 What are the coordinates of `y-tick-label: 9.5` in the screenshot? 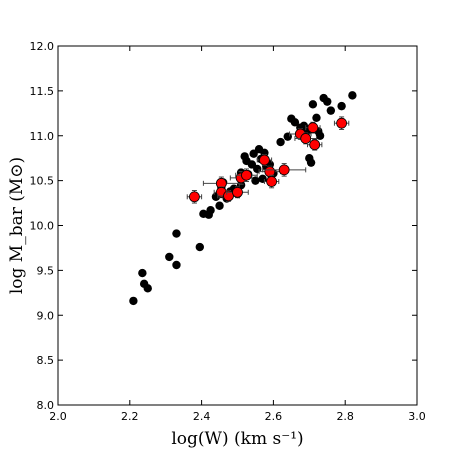 It's located at (46, 270).